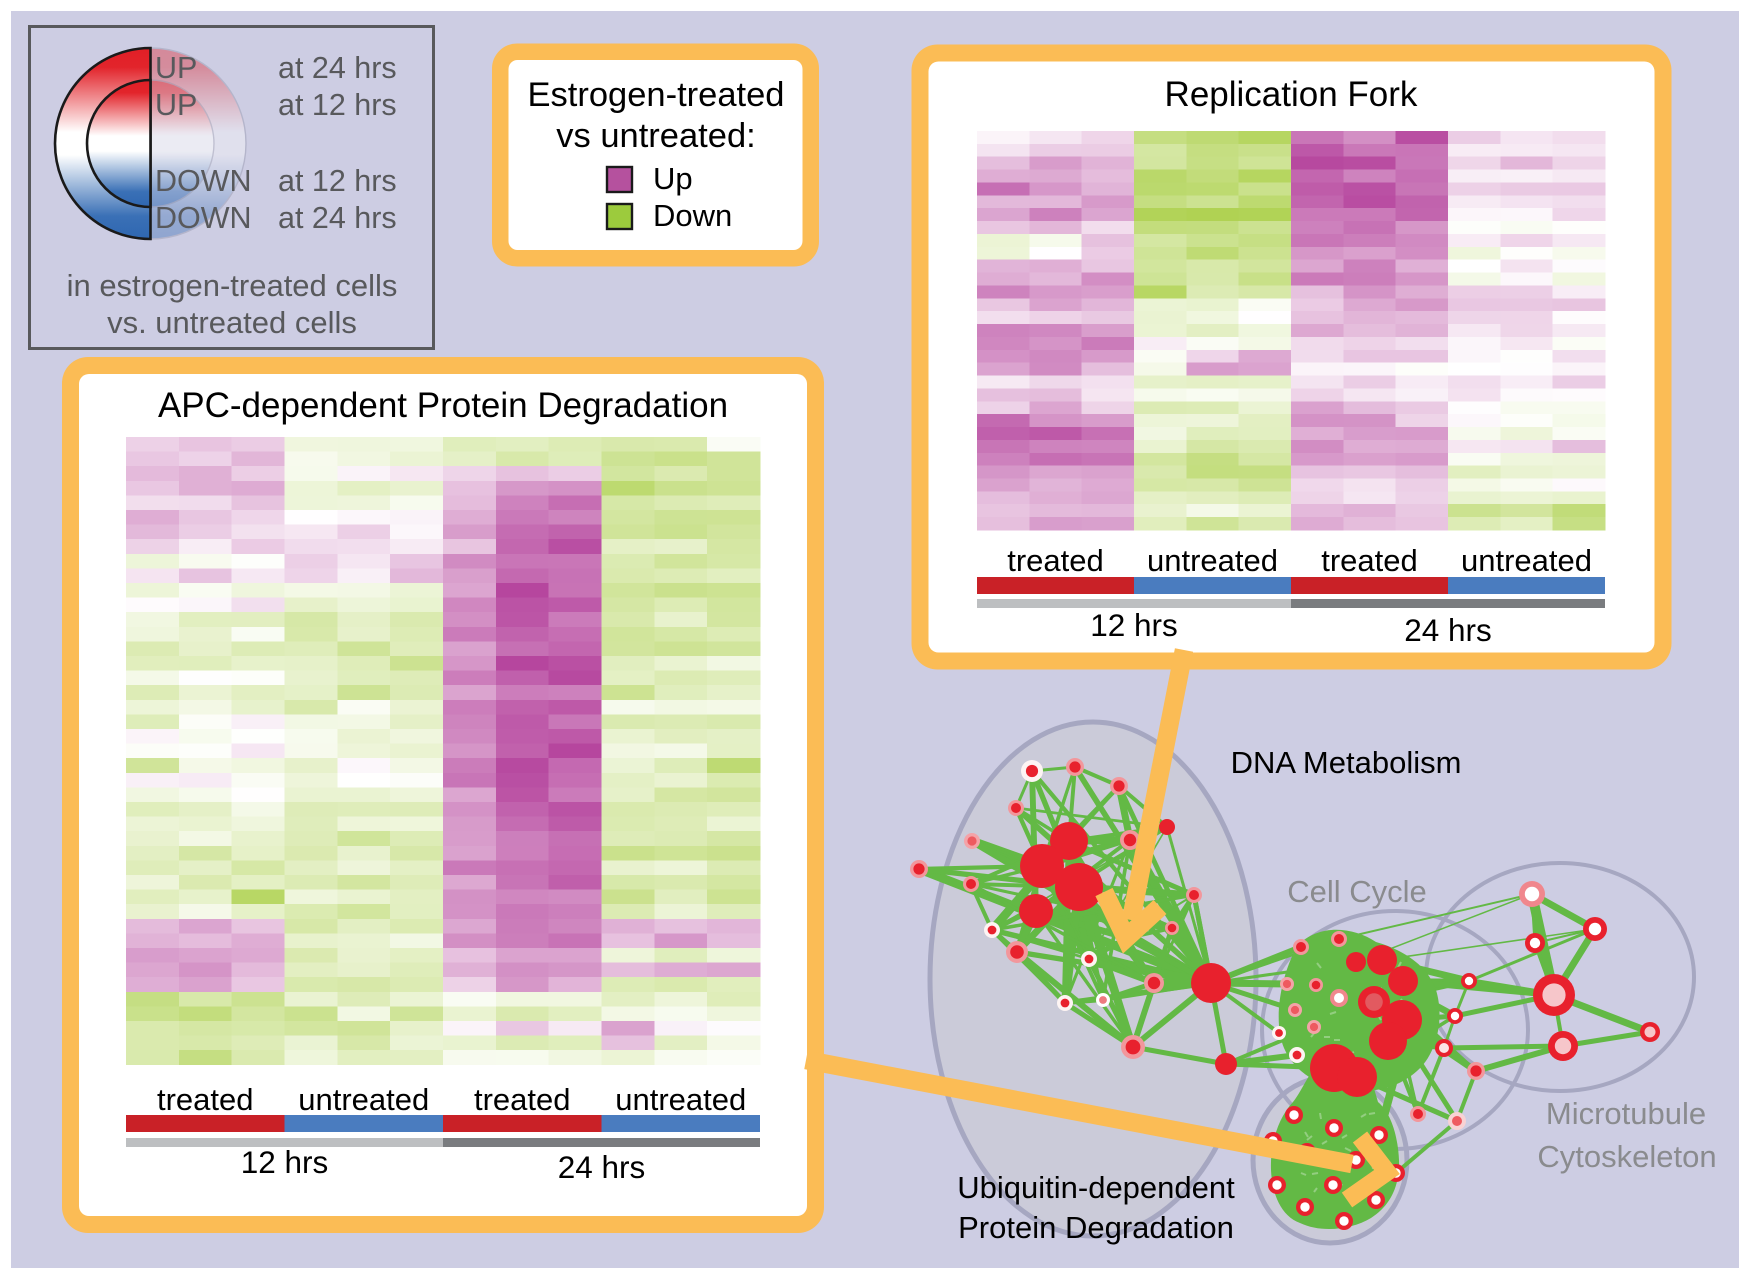 Image resolution: width=1750 pixels, height=1279 pixels. Describe the element at coordinates (232, 322) in the screenshot. I see `svg-text: vs. untreated cells` at that location.